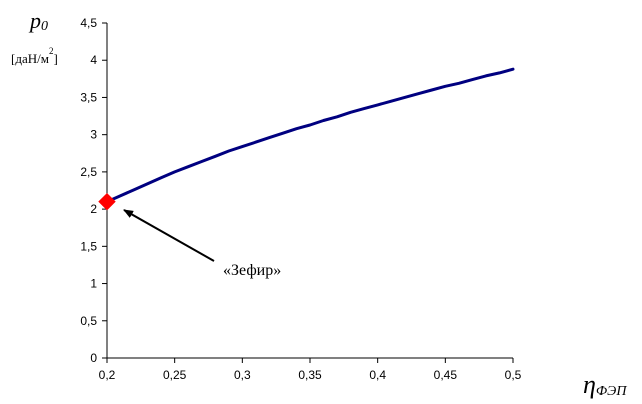  I want to click on y-axis-unit-text: [даН/м, so click(30, 58).